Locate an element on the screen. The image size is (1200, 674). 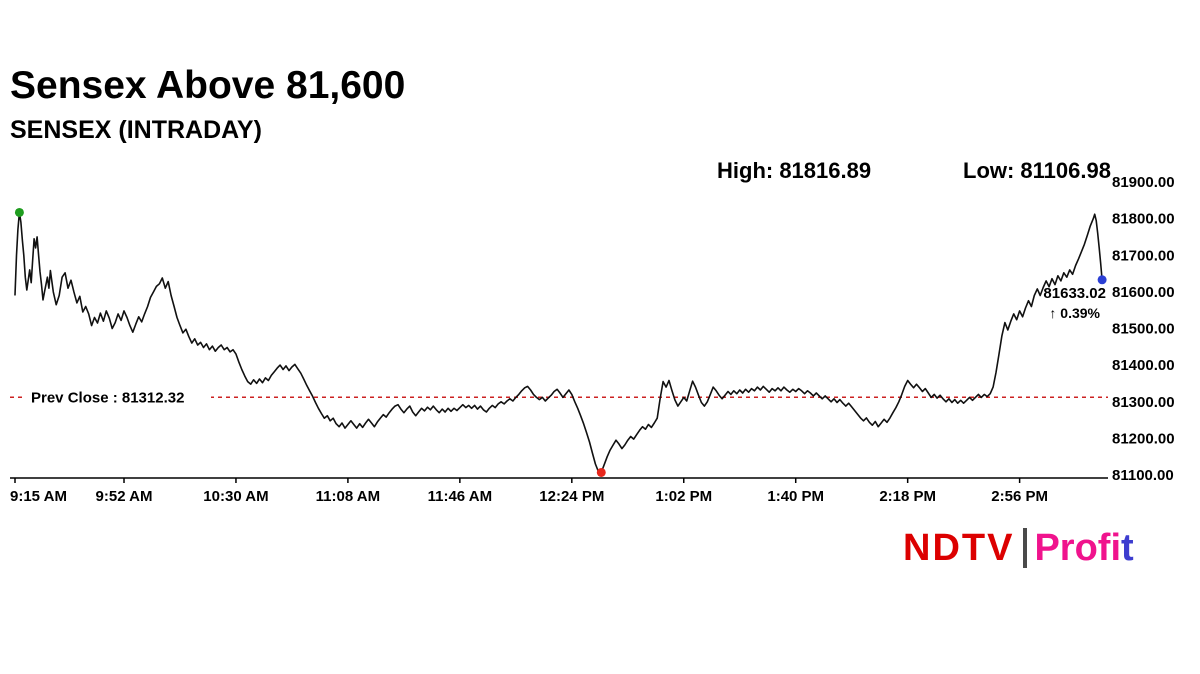
day-low-marker is located at coordinates (601, 472).